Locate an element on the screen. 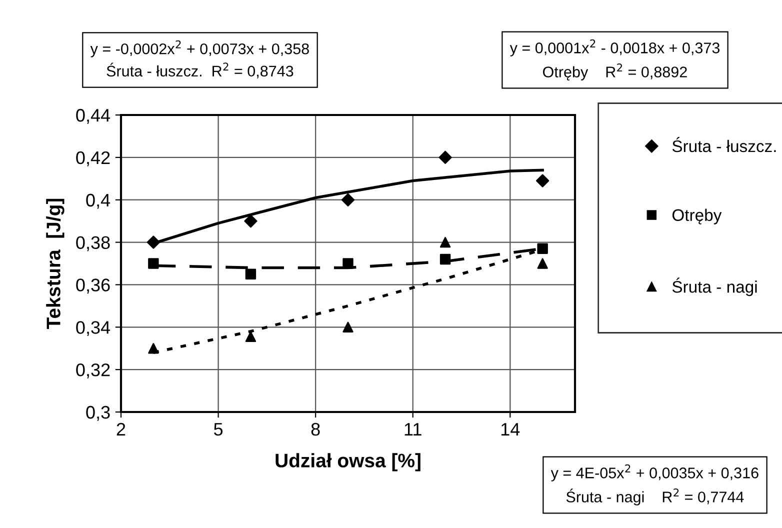  y-tick-label: 0,38 is located at coordinates (93, 244).